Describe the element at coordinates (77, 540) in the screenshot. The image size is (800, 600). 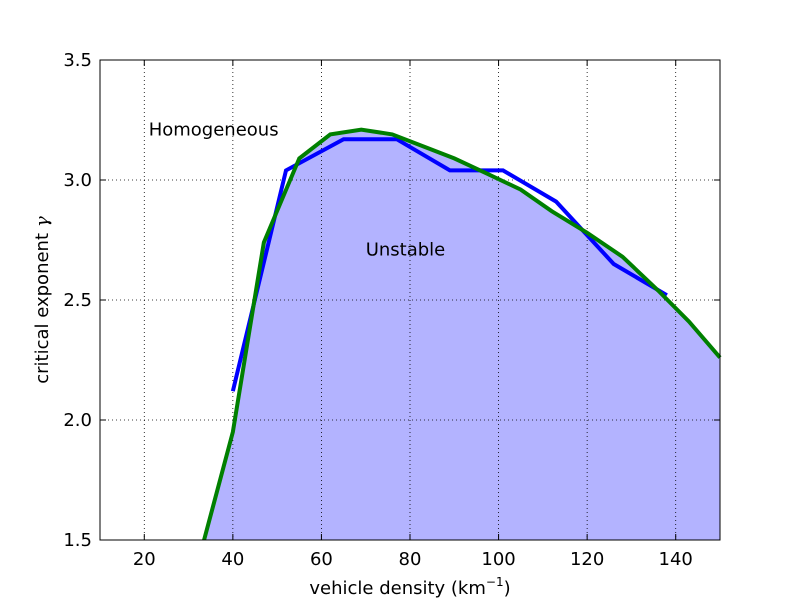
I see `y-tick-label: 1.5` at that location.